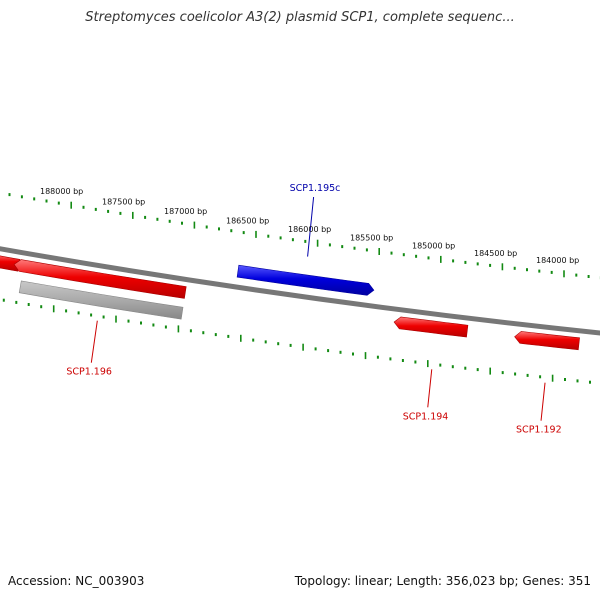  What do you see at coordinates (426, 416) in the screenshot?
I see `gene-label: SCP1.194` at bounding box center [426, 416].